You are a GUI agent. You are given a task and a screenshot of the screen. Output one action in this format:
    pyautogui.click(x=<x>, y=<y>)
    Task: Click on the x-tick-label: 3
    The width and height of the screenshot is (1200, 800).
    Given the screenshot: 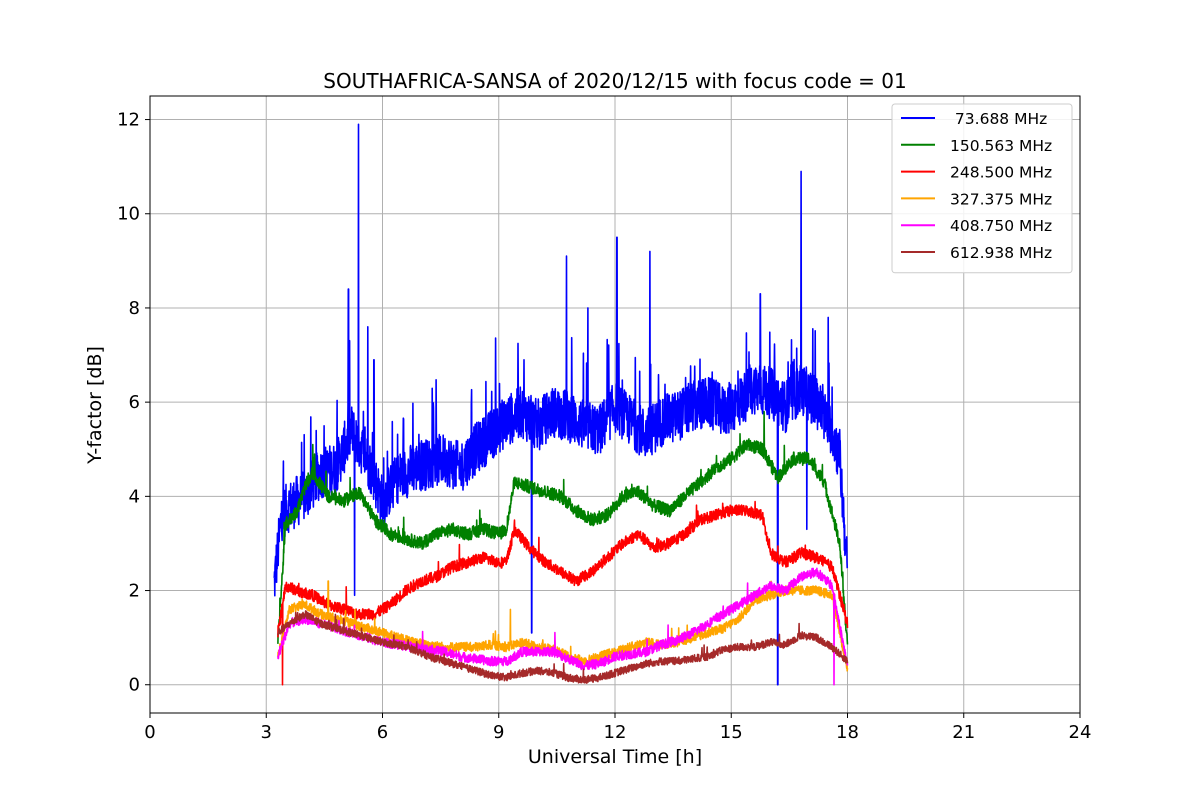 What is the action you would take?
    pyautogui.click(x=266, y=732)
    